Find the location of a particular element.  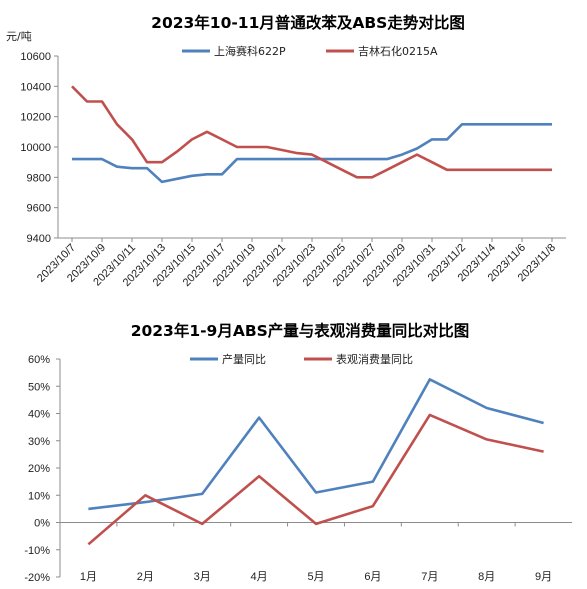

chart2-legend-label-1: 表观消费量同比 is located at coordinates (374, 359).